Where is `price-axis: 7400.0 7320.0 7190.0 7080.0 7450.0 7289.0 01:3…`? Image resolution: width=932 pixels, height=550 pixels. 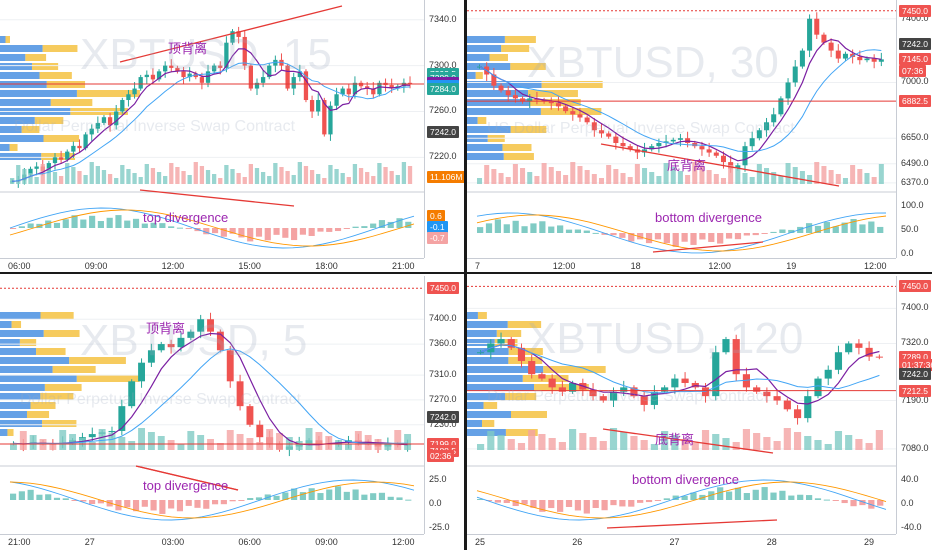 price-axis: 7400.0 7320.0 7190.0 7080.0 7450.0 7289.0 01:3… is located at coordinates (914, 405).